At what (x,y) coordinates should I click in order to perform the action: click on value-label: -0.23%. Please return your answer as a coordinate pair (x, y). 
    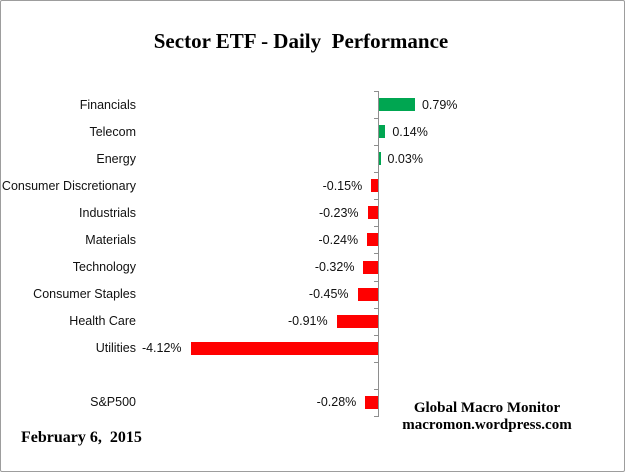
    Looking at the image, I should click on (338, 212).